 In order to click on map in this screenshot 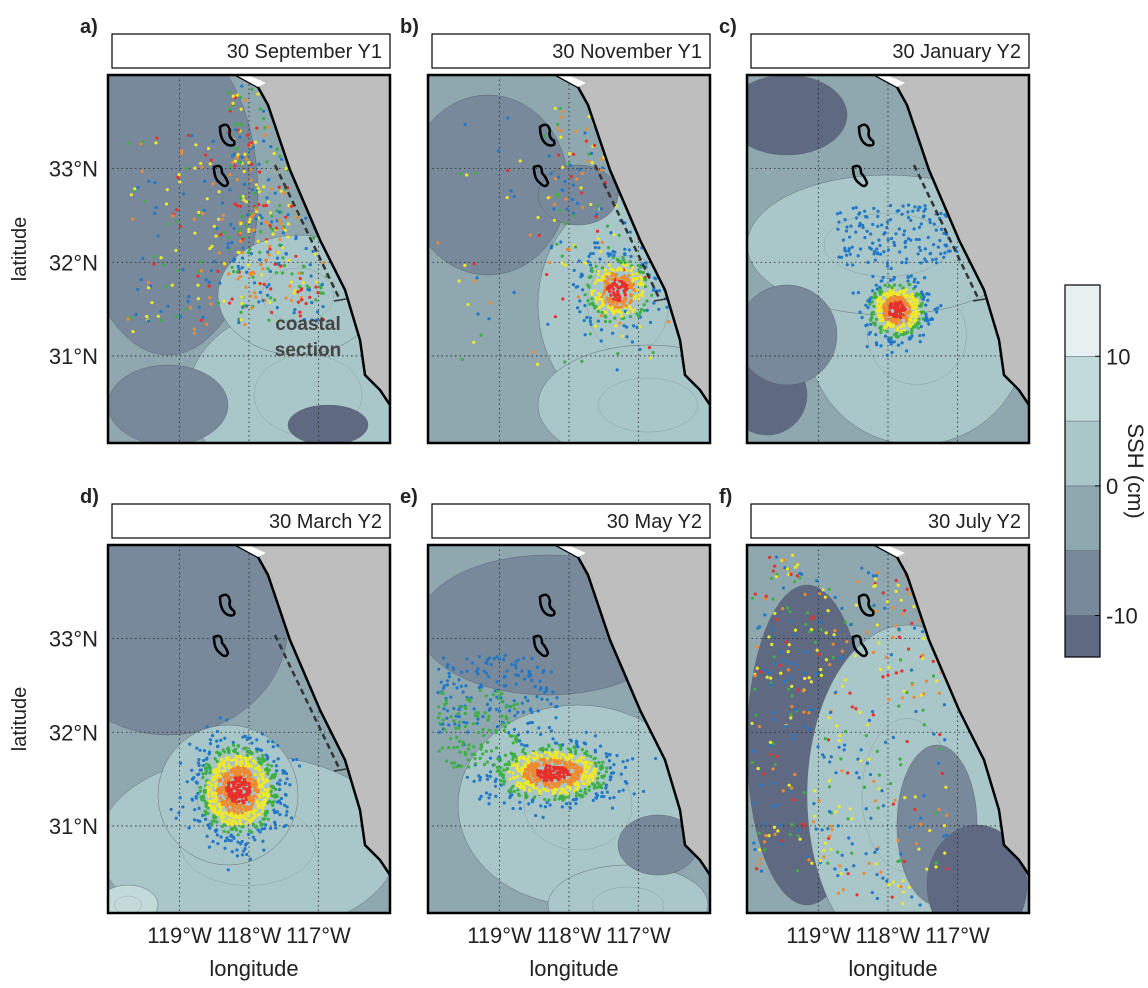, I will do `click(569, 729)`.